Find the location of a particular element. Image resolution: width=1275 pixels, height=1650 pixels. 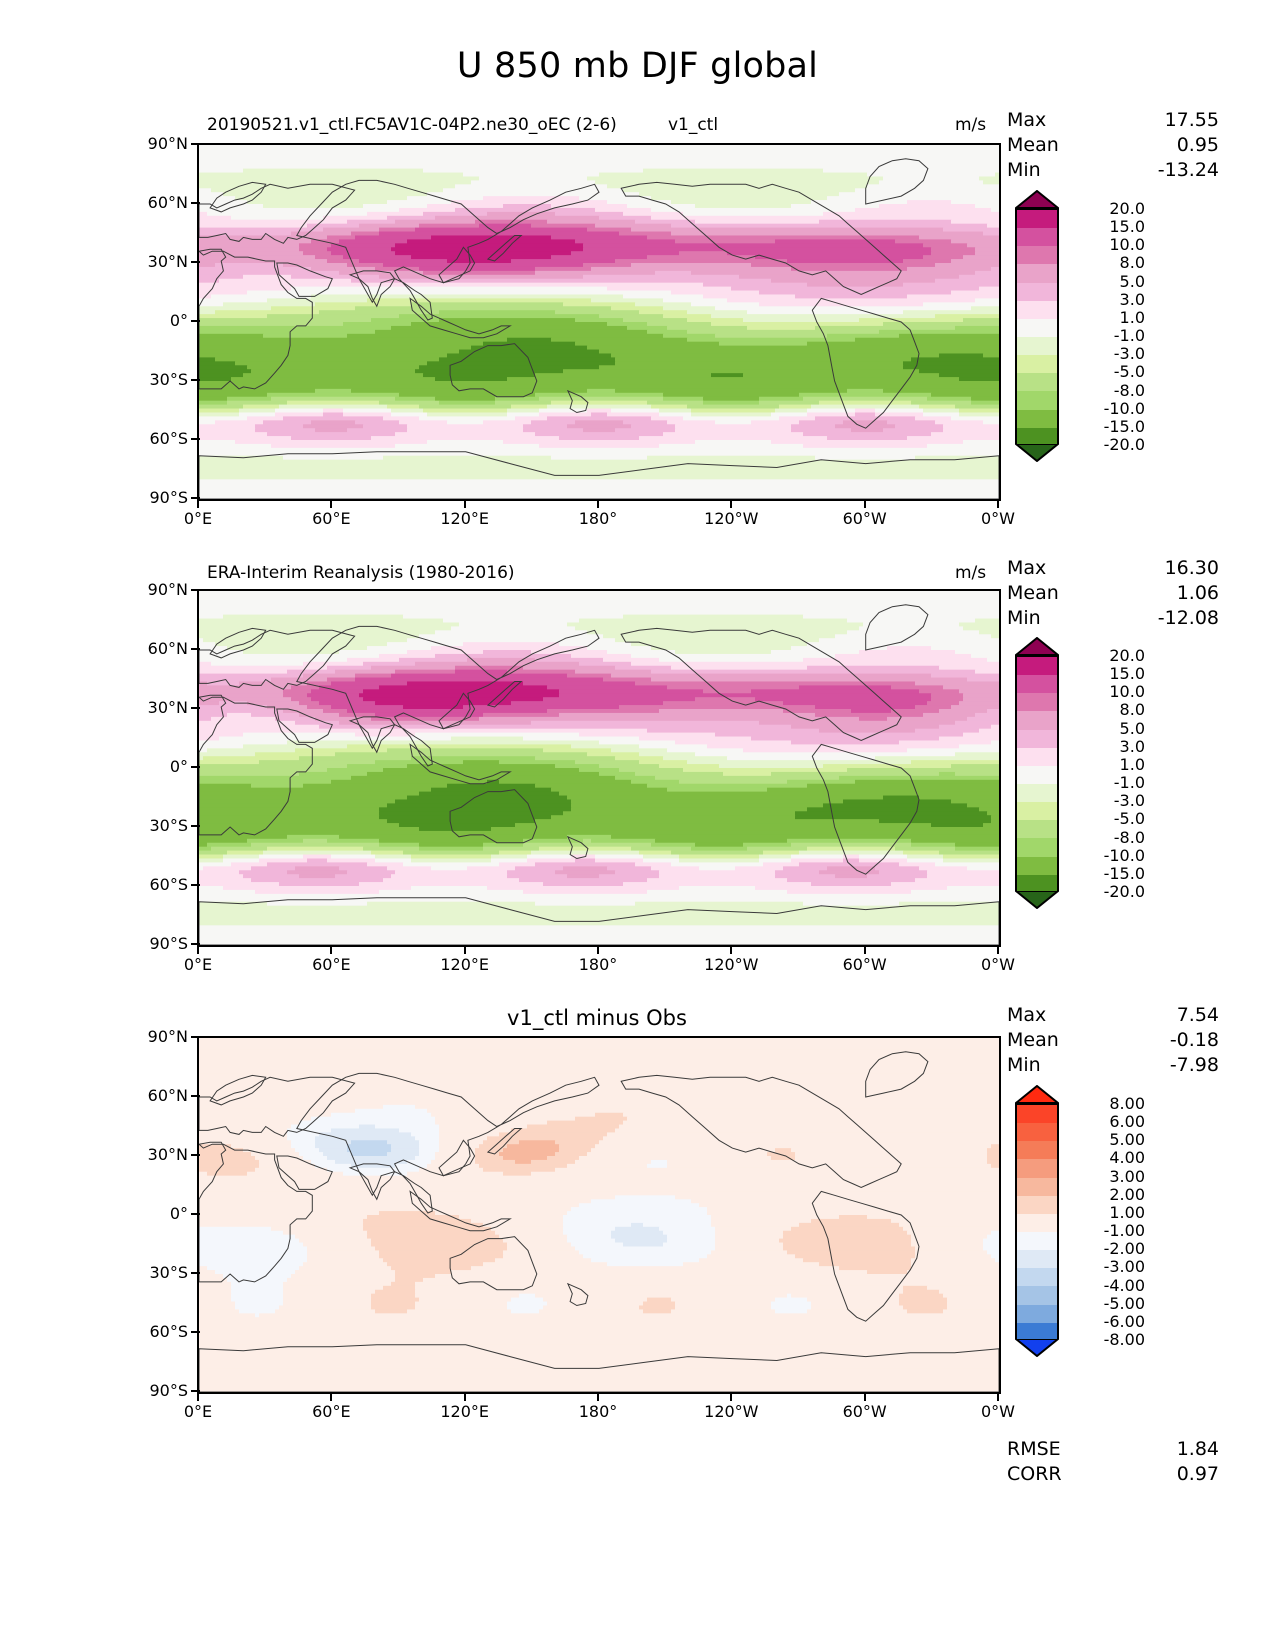

colorbar-tick-label: -2.00 is located at coordinates (1124, 1249).